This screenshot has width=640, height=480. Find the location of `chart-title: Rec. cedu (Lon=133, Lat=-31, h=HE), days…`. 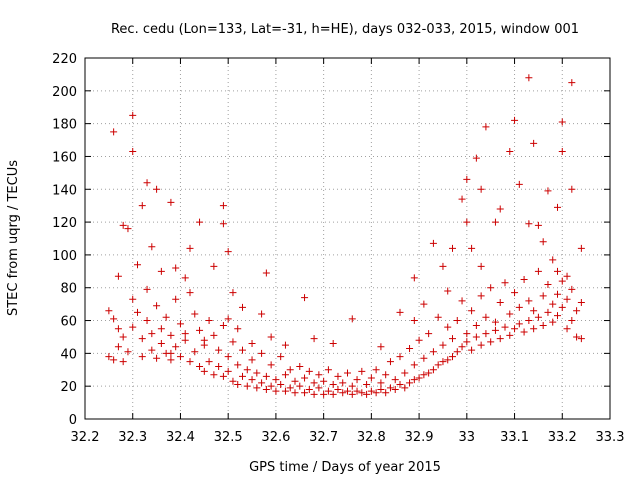

chart-title: Rec. cedu (Lon=133, Lat=-31, h=HE), days… is located at coordinates (345, 29).